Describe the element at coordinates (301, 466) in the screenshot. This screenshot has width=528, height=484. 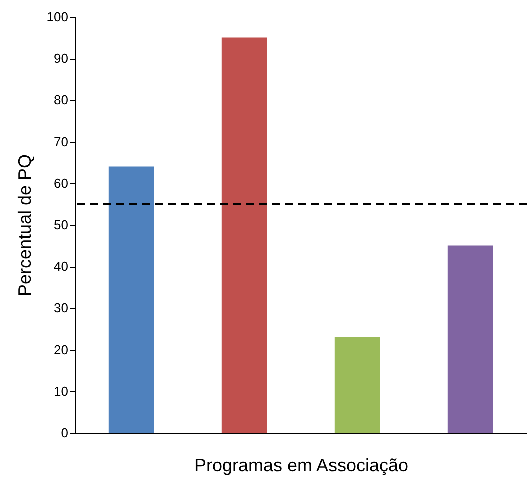
I see `x-axis-title: Programas em Associação` at that location.